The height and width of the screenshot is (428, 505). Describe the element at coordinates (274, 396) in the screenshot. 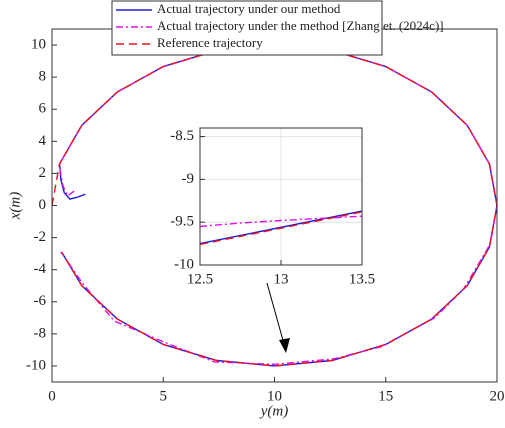

I see `x-tick-label: 10` at that location.